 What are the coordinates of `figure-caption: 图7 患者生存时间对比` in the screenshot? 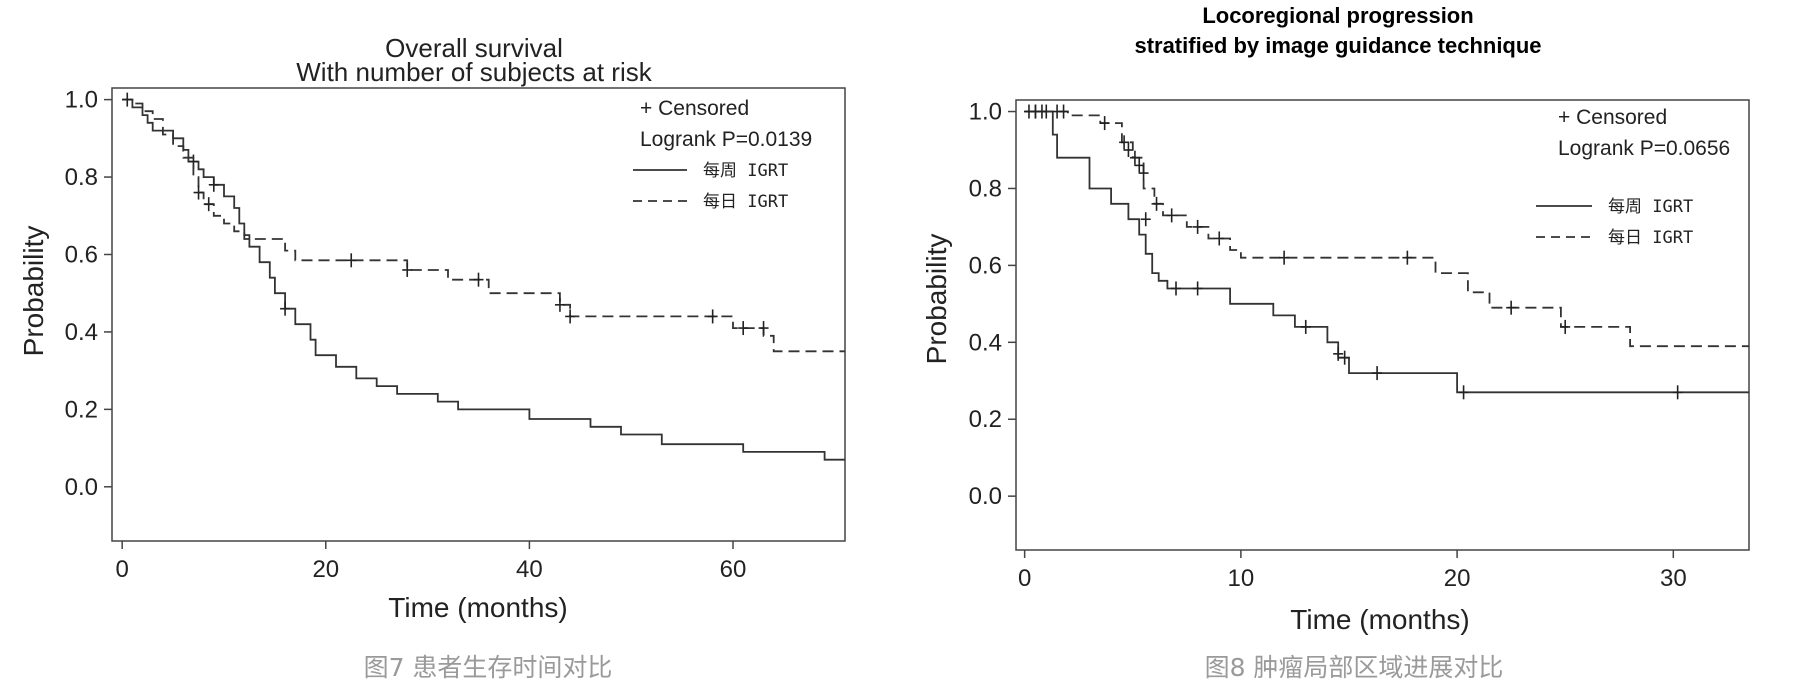 It's located at (488, 667).